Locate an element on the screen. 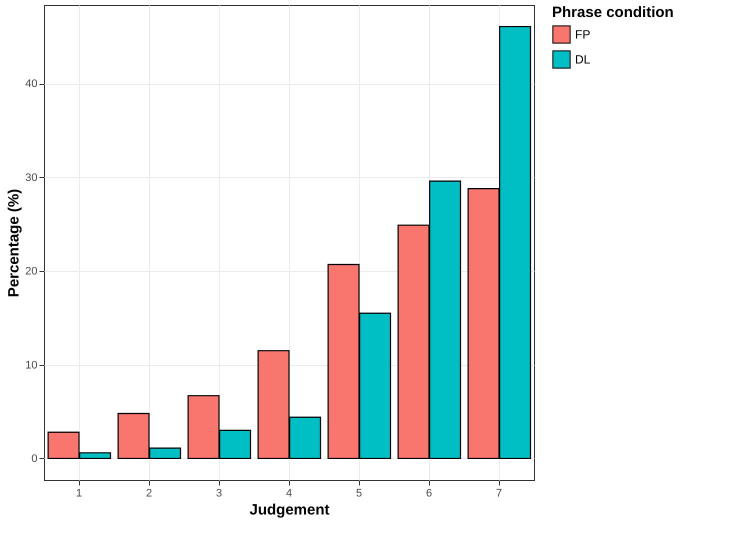 This screenshot has height=551, width=752. legend-title: Phrase condition is located at coordinates (613, 12).